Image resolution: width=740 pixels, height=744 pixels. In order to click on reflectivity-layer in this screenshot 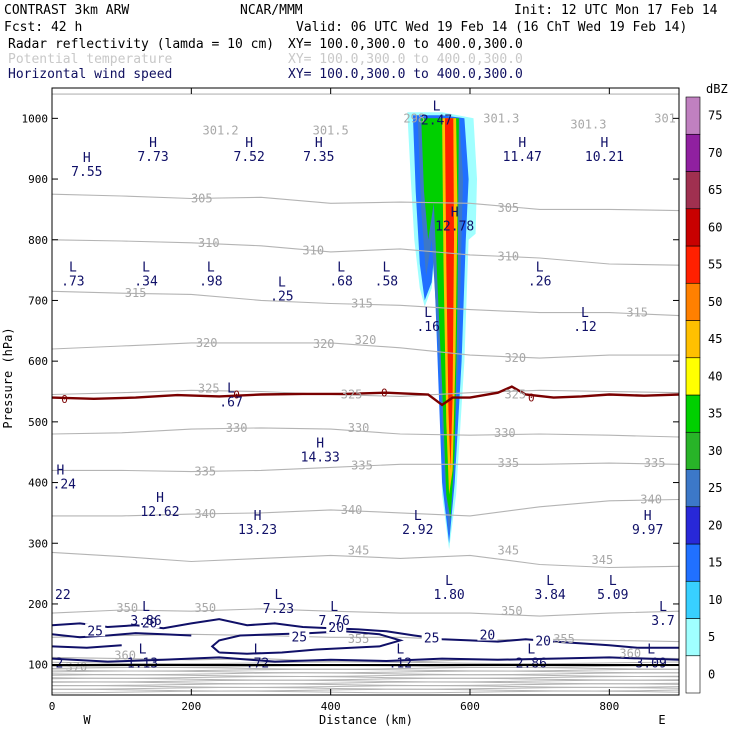, I will do `click(442, 331)`.